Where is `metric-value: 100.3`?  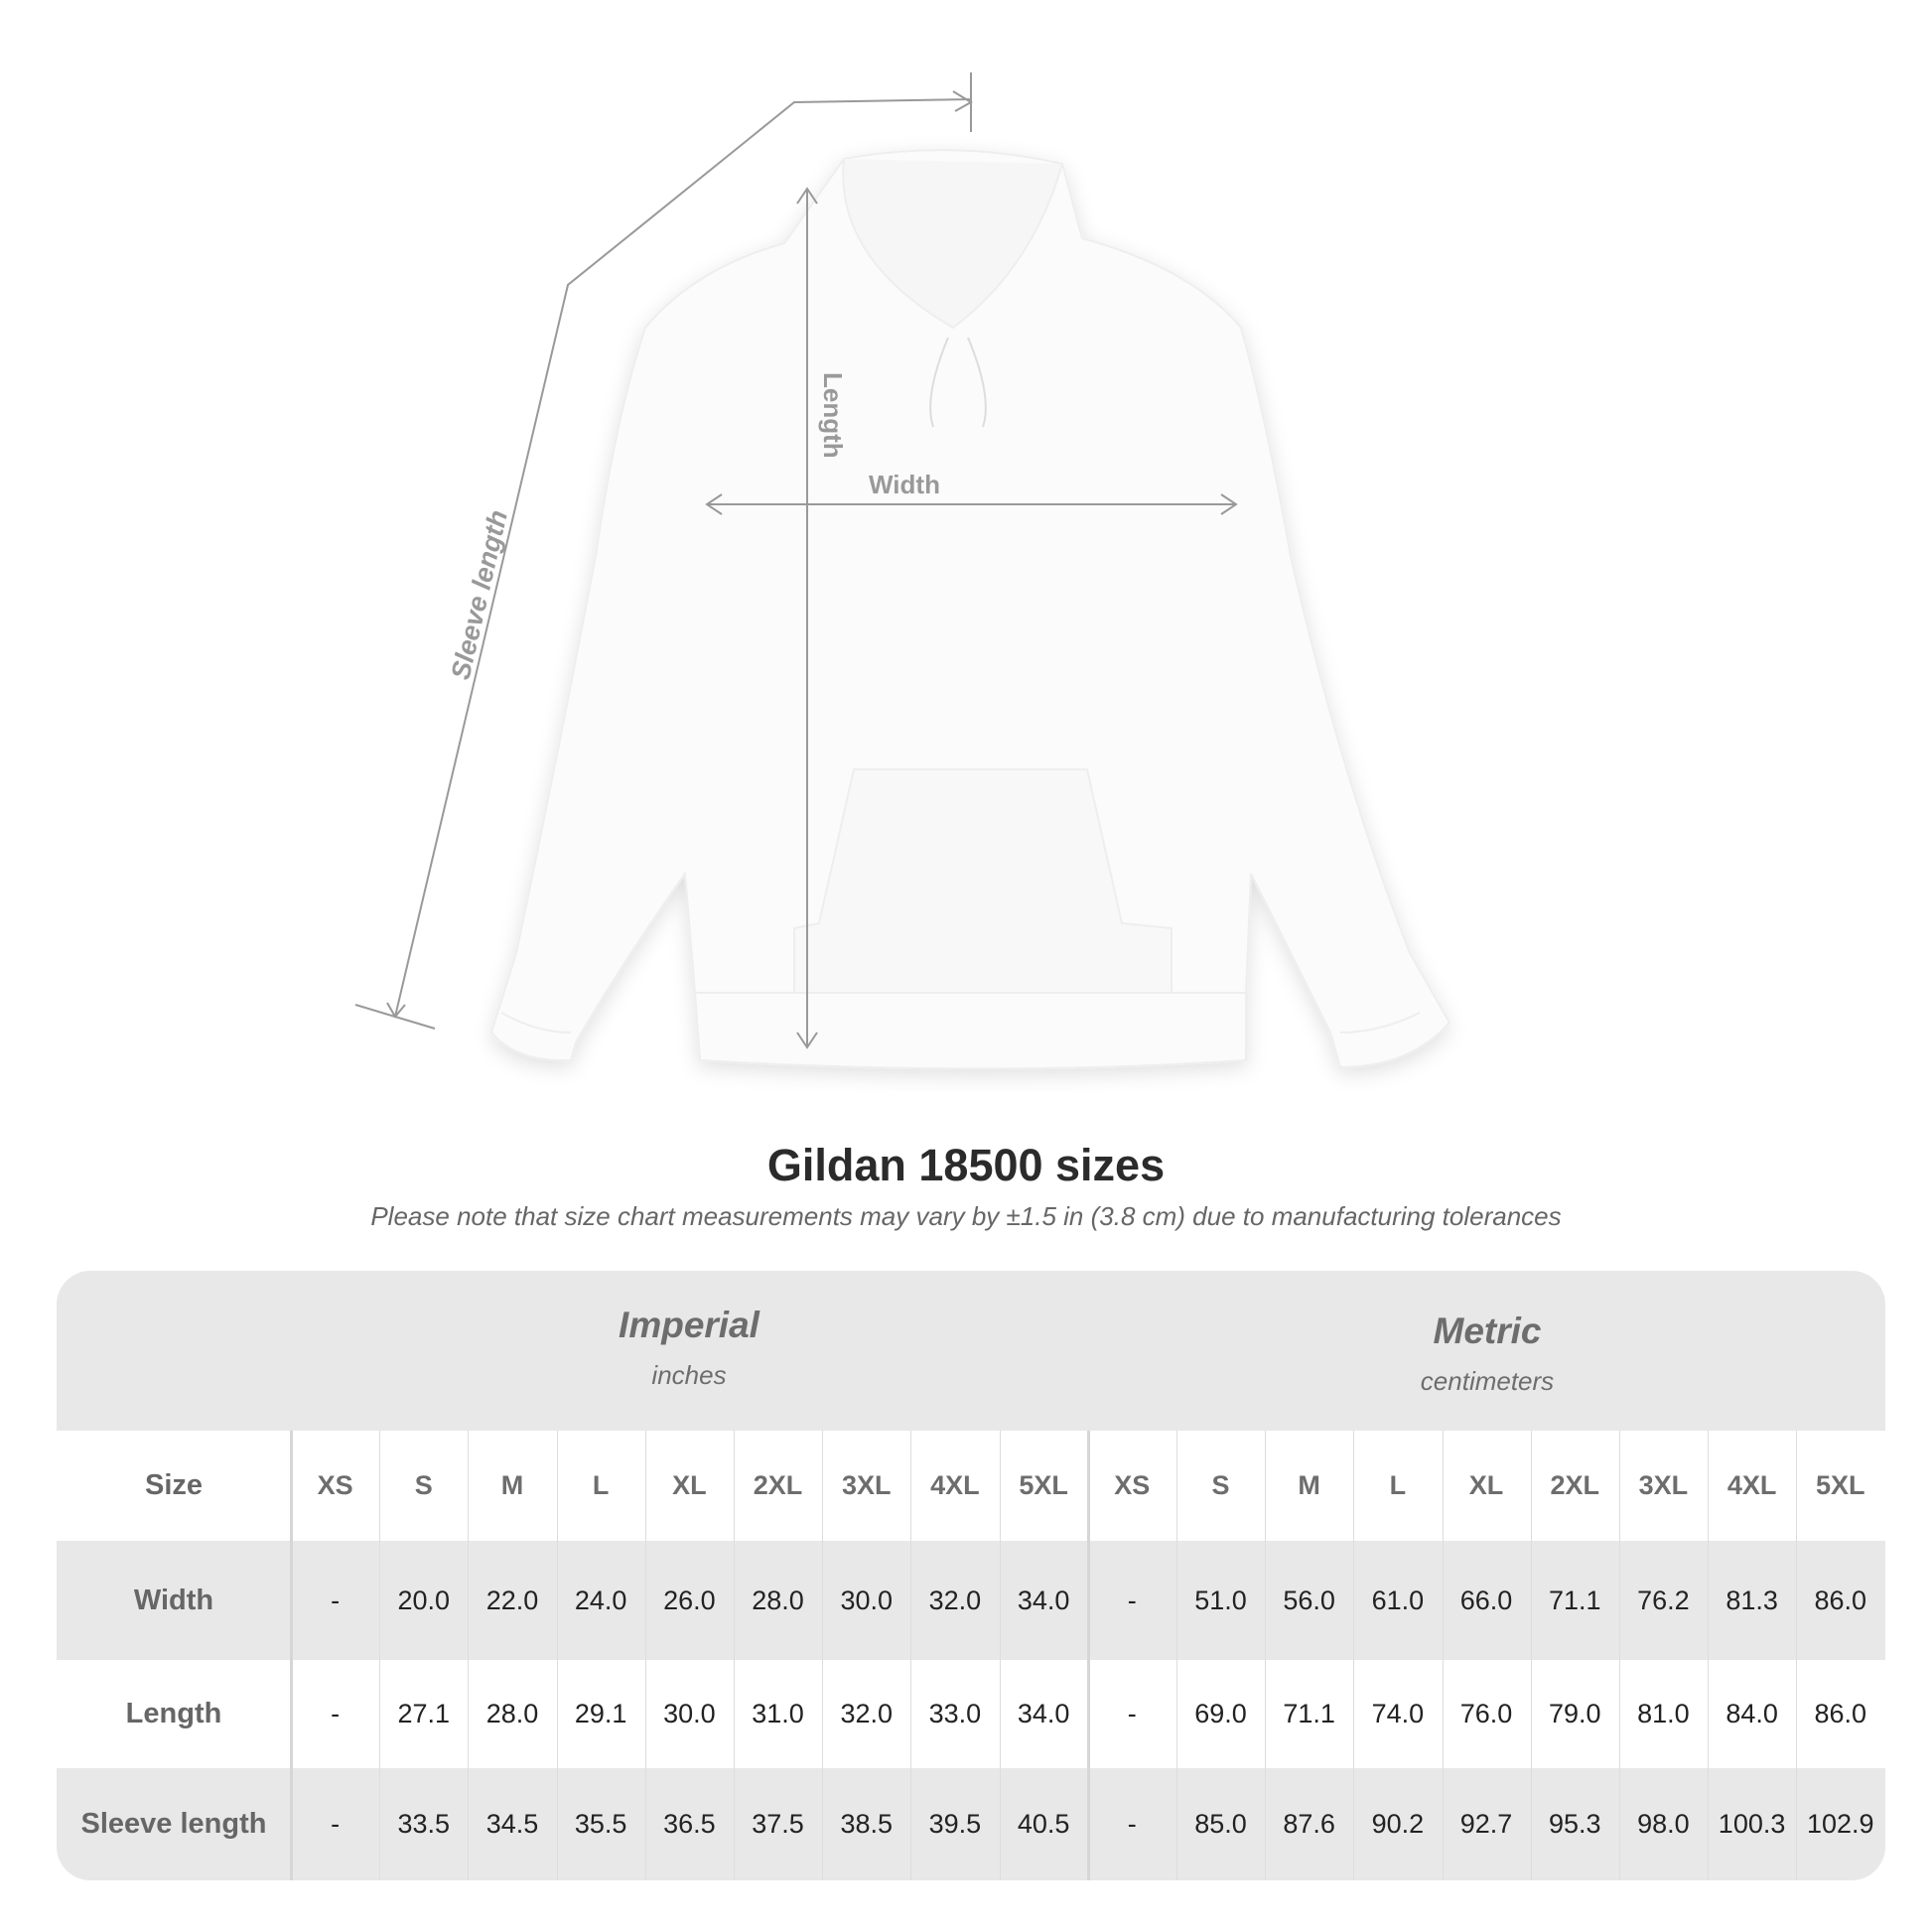 metric-value: 100.3 is located at coordinates (1752, 1824).